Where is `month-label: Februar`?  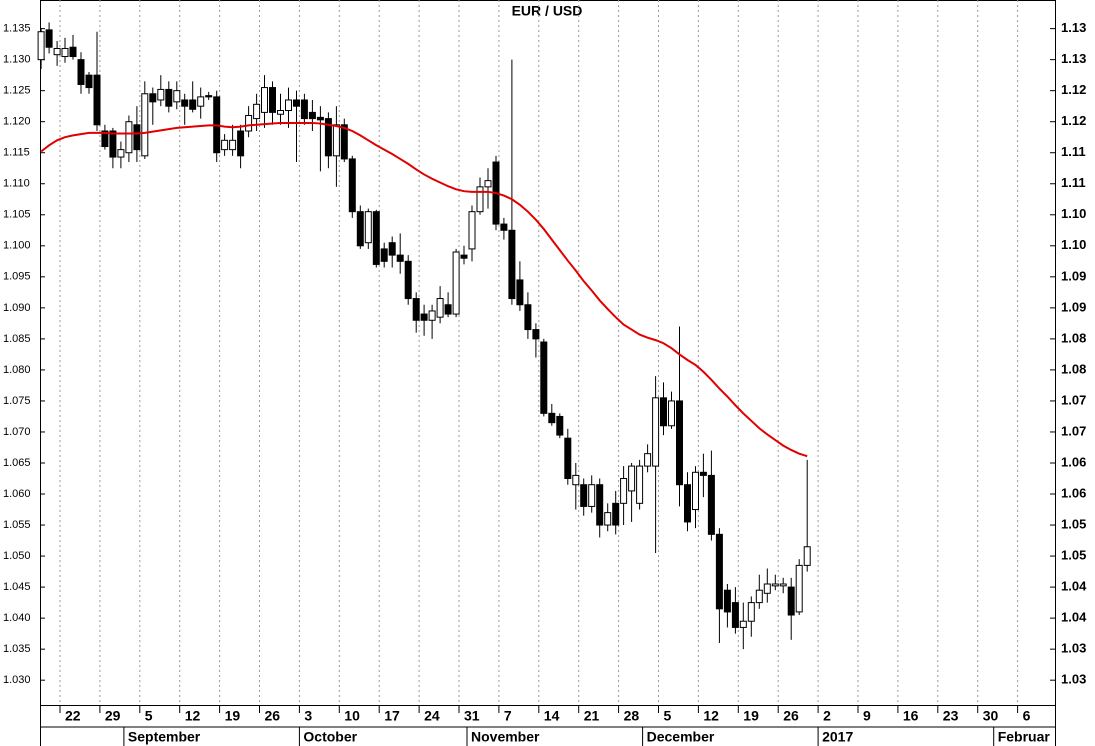
month-label: Februar is located at coordinates (1024, 737).